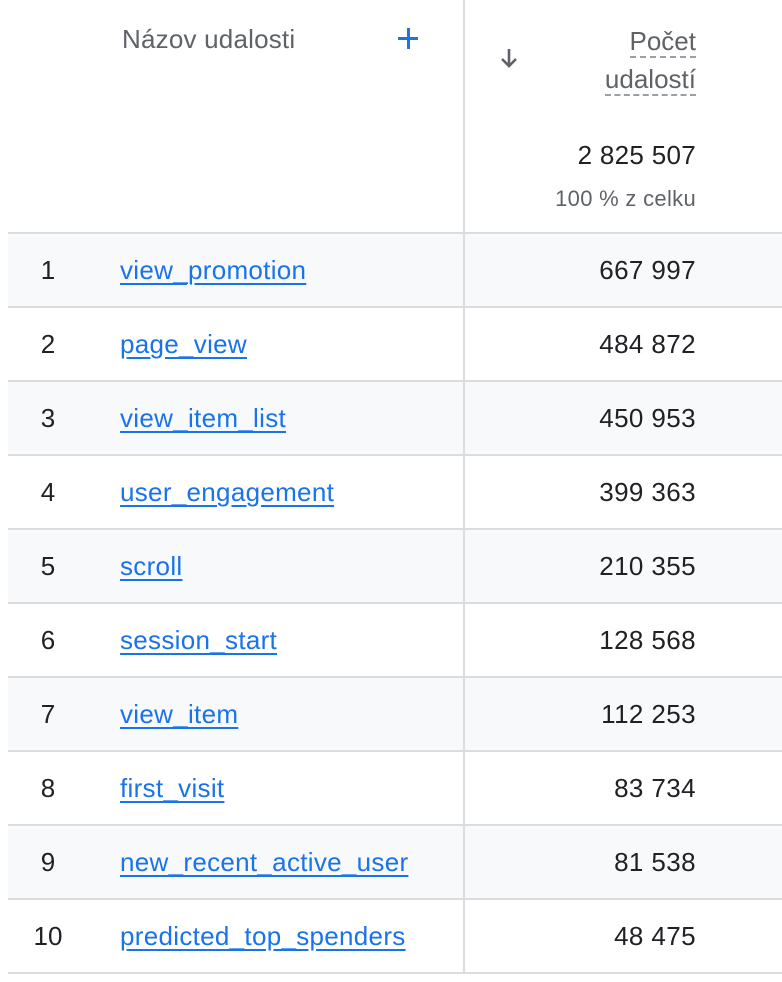 The image size is (782, 982). What do you see at coordinates (213, 270) in the screenshot?
I see `event-name-link: view_promotion` at bounding box center [213, 270].